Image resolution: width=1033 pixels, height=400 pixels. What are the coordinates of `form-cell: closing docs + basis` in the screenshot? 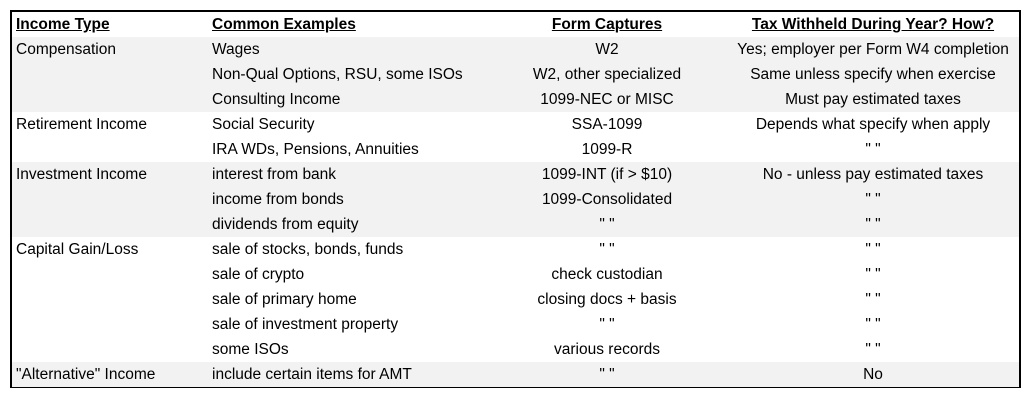 It's located at (607, 299).